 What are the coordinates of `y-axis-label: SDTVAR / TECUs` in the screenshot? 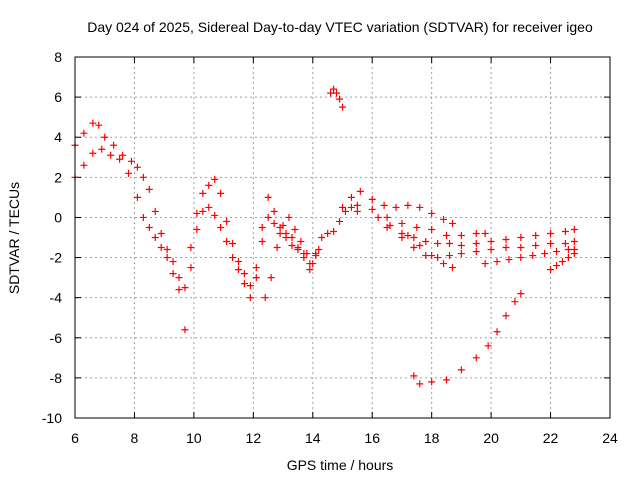 It's located at (14, 238).